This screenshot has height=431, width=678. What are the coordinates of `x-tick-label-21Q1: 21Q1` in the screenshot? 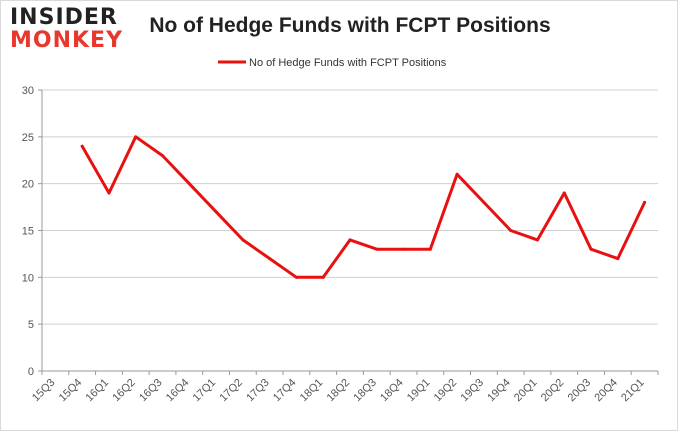 It's located at (633, 391).